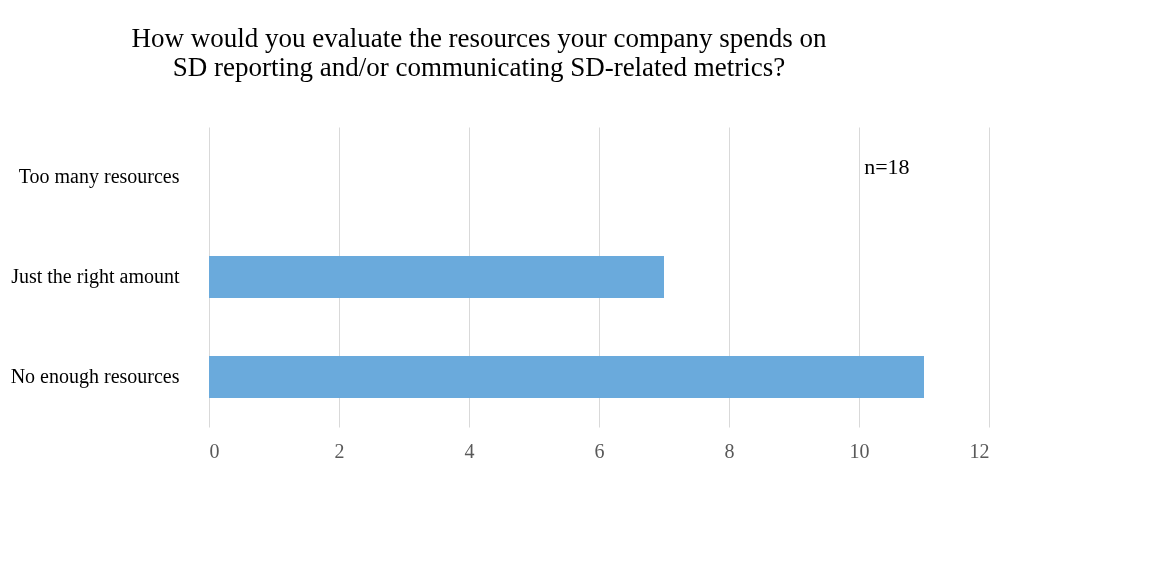 This screenshot has height=569, width=1151. What do you see at coordinates (729, 450) in the screenshot?
I see `x-tick-label: 8` at bounding box center [729, 450].